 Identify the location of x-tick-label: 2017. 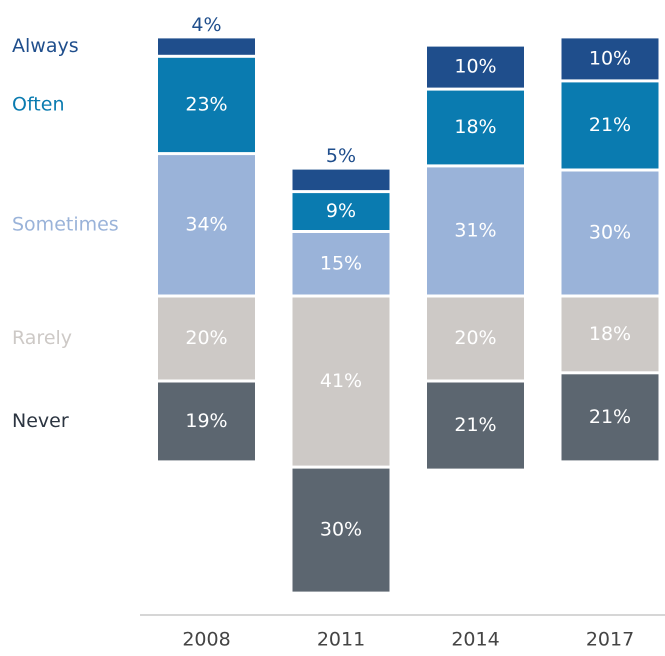
(610, 640).